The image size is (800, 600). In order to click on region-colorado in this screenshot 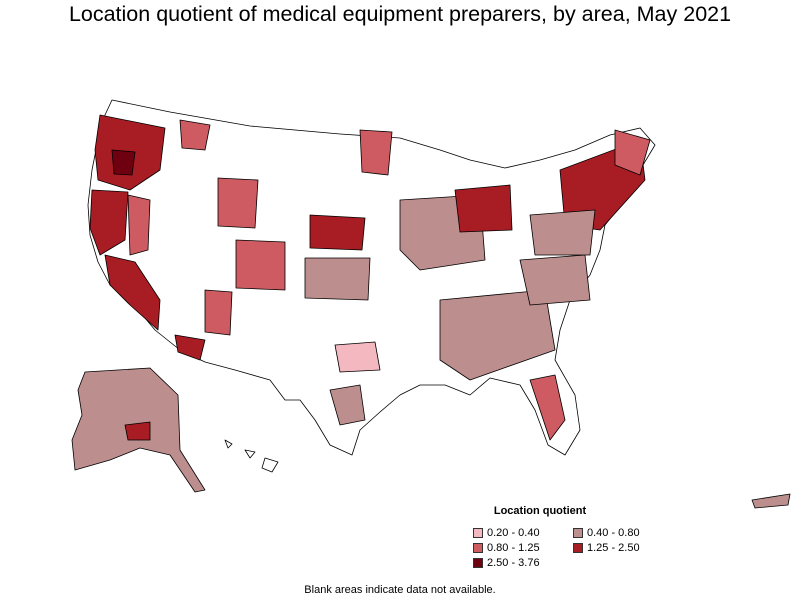, I will do `click(260, 265)`.